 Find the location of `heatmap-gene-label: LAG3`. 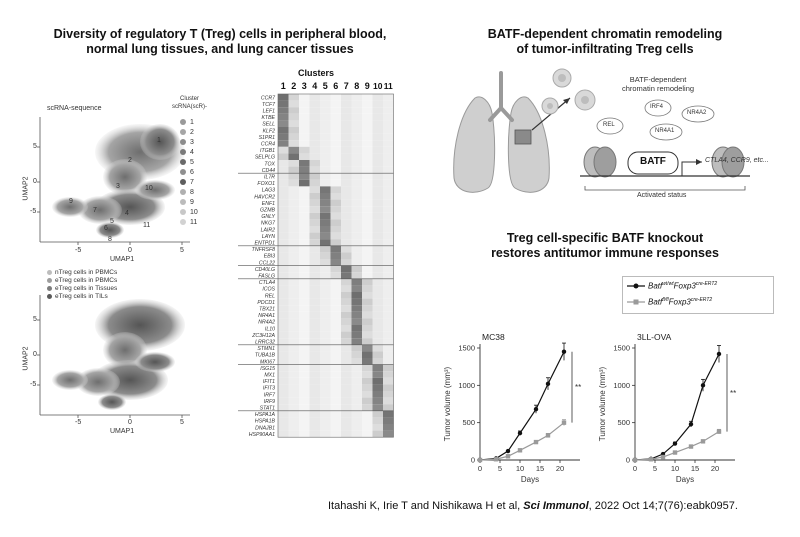

heatmap-gene-label: LAG3 is located at coordinates (268, 191).